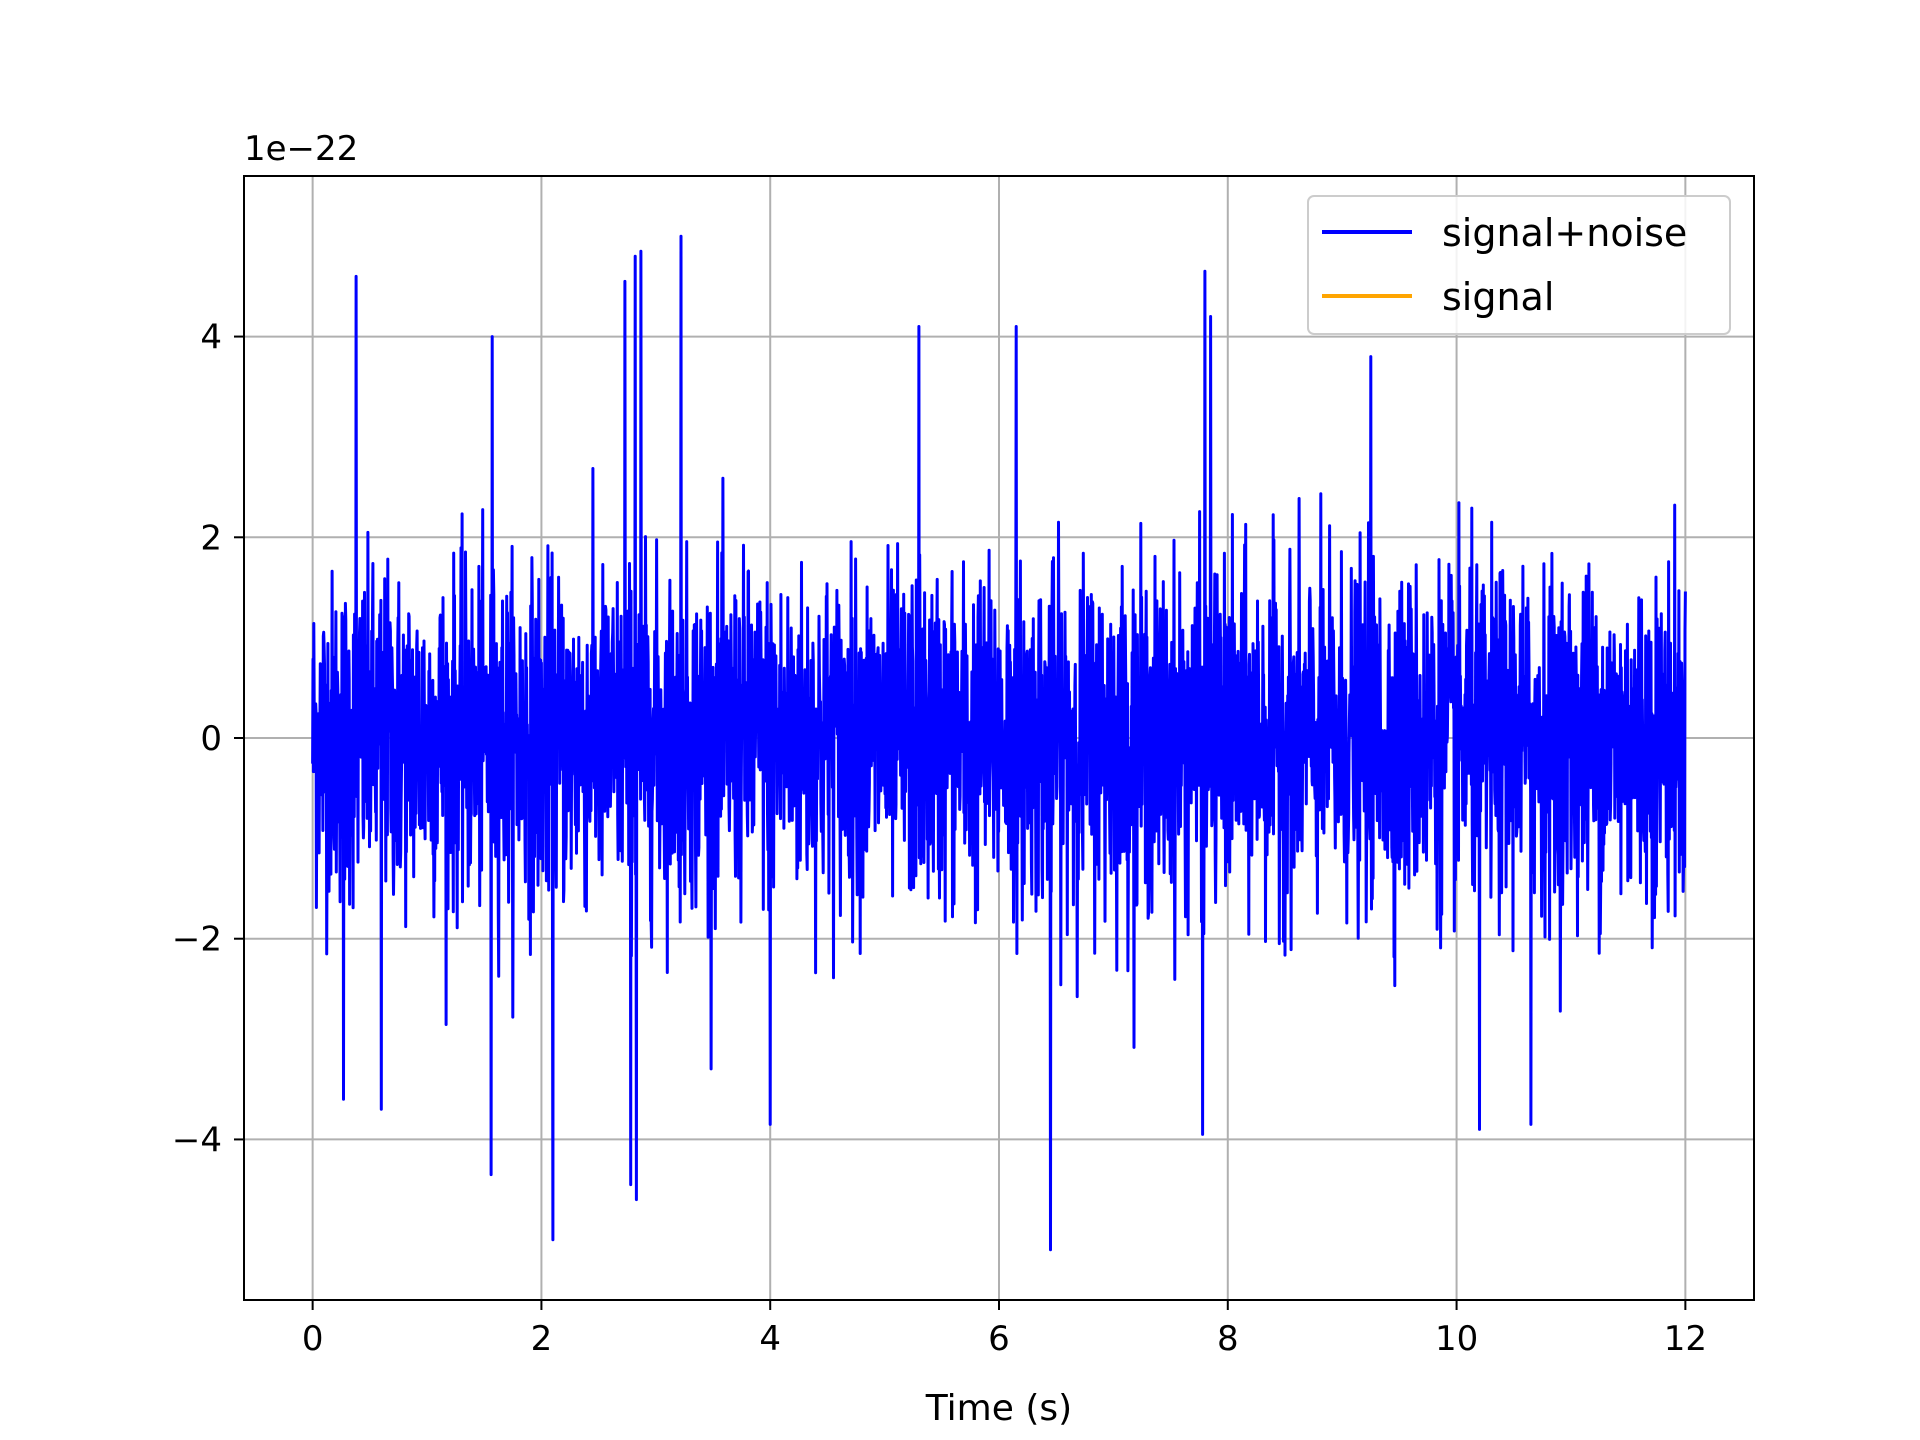 Image resolution: width=1920 pixels, height=1440 pixels. What do you see at coordinates (1456, 1339) in the screenshot?
I see `x-tick-label: 10` at bounding box center [1456, 1339].